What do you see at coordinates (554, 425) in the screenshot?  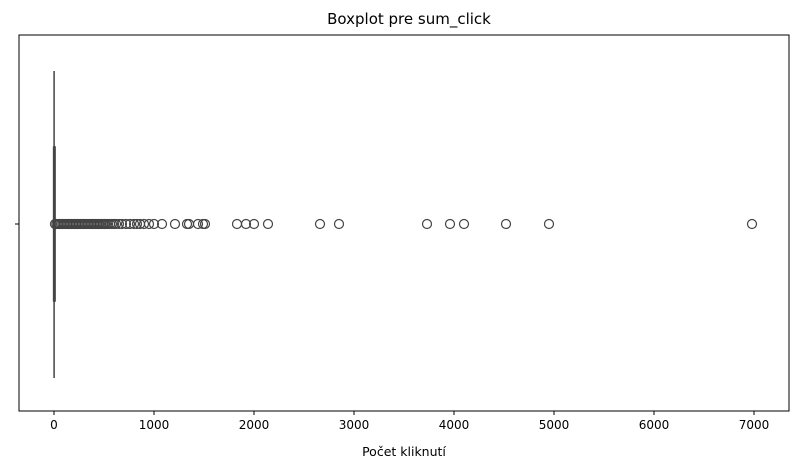 I see `x-tick-label: 5000` at bounding box center [554, 425].